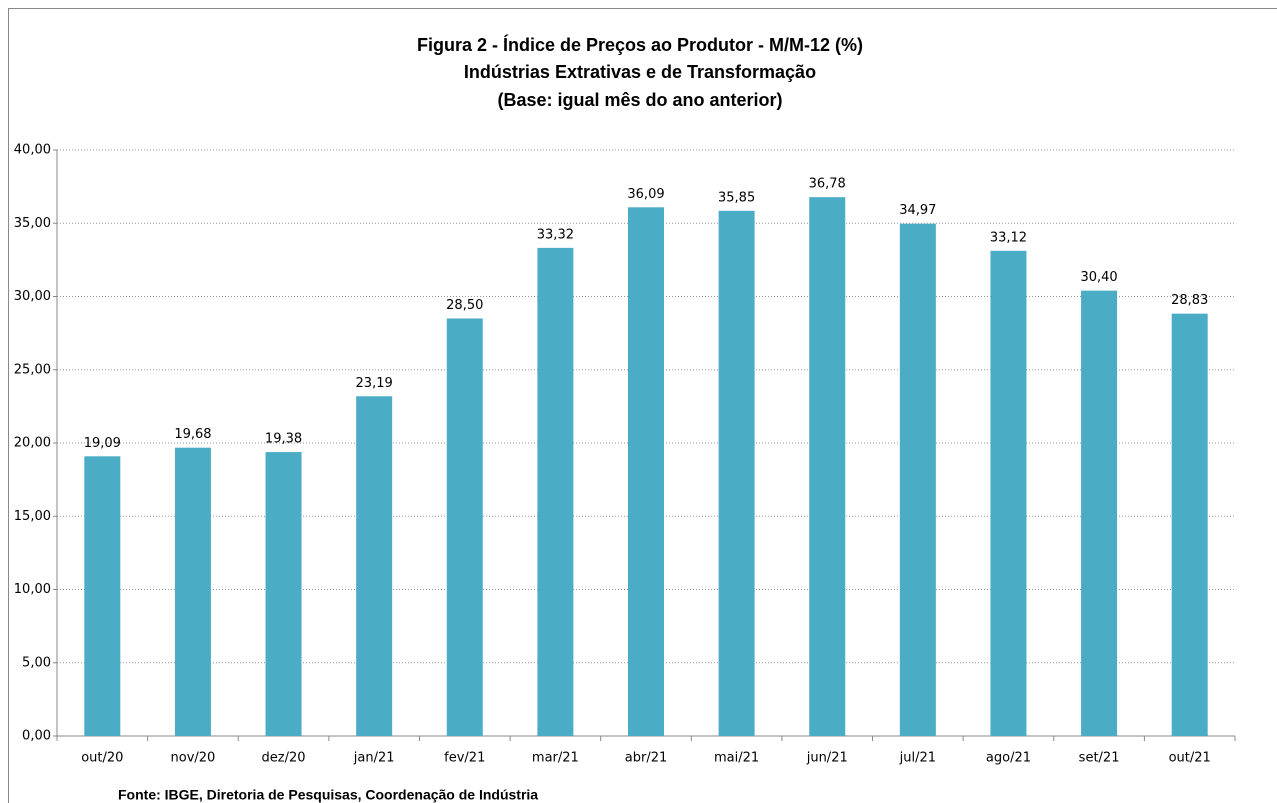 This screenshot has height=803, width=1277. I want to click on y-tick-label: 35,00, so click(32, 223).